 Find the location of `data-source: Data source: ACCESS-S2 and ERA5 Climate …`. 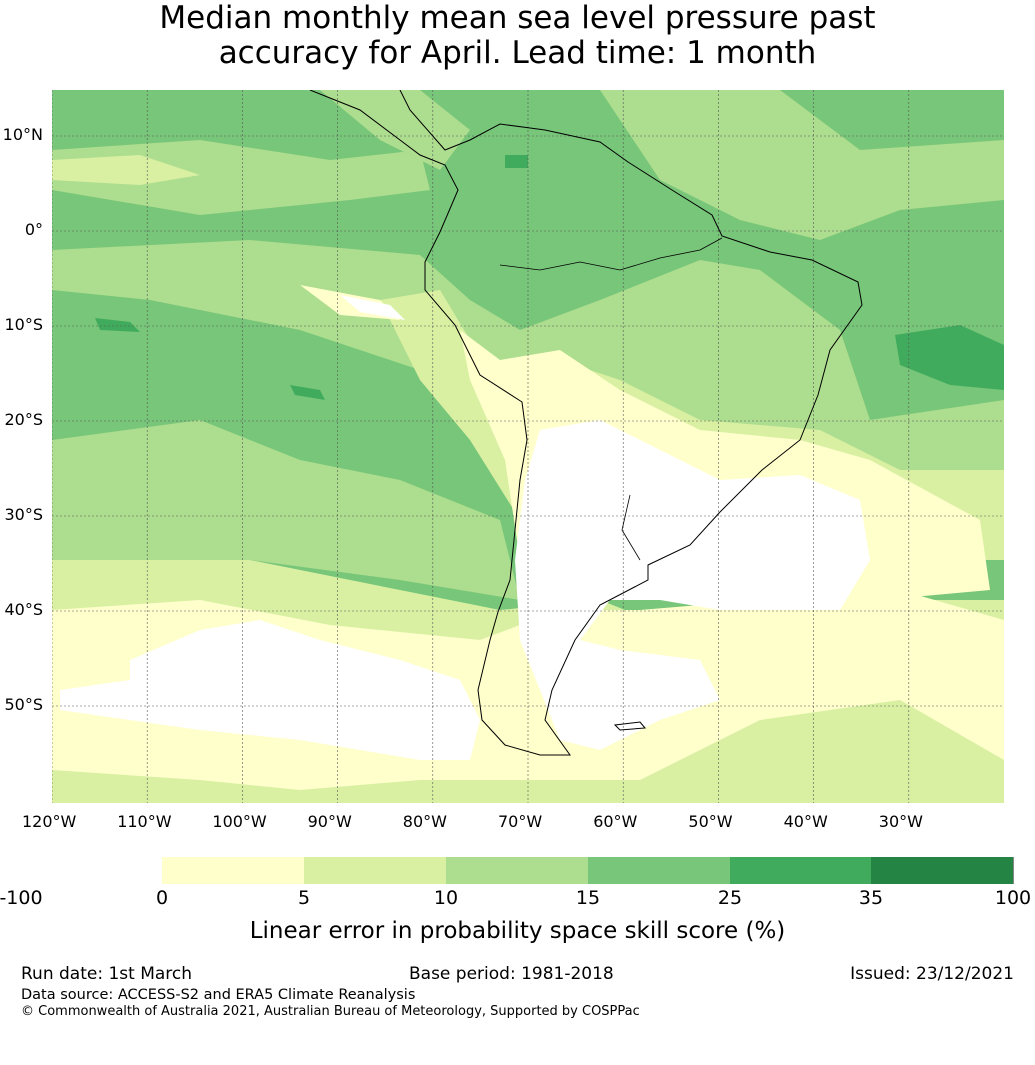

data-source: Data source: ACCESS-S2 and ERA5 Climate … is located at coordinates (218, 995).